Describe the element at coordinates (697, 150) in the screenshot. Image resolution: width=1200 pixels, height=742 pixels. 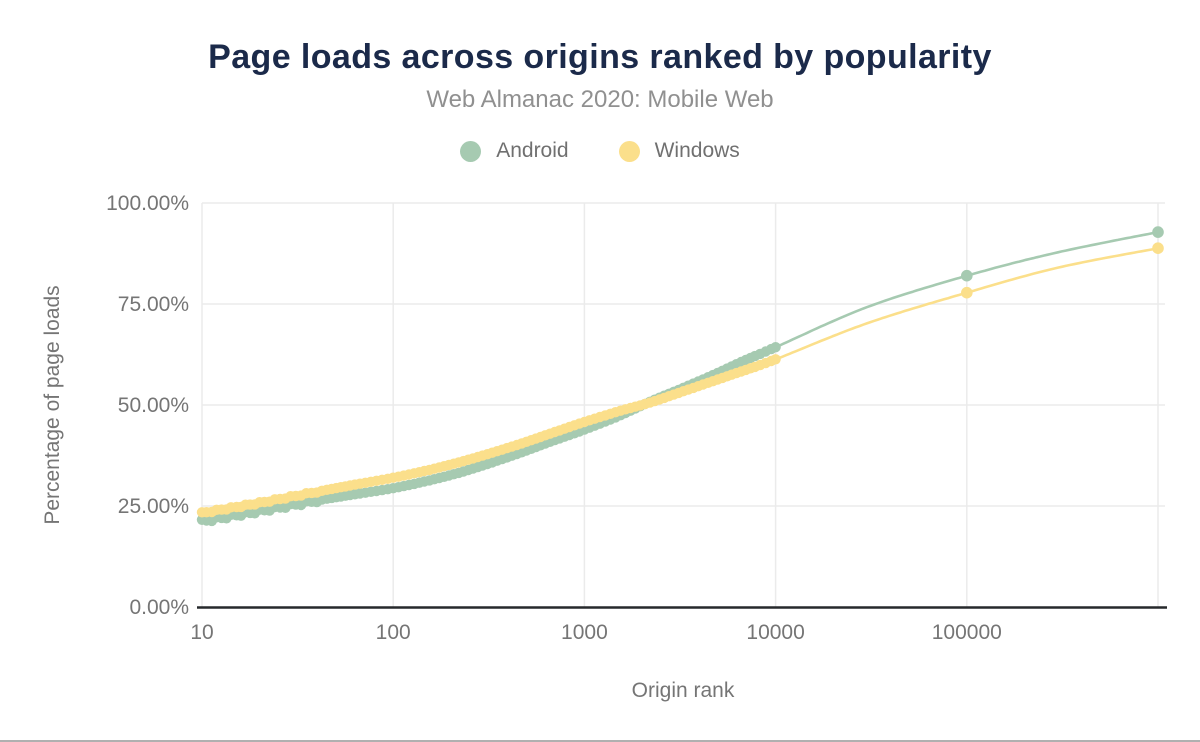
I see `legend-label-windows: Windows` at that location.